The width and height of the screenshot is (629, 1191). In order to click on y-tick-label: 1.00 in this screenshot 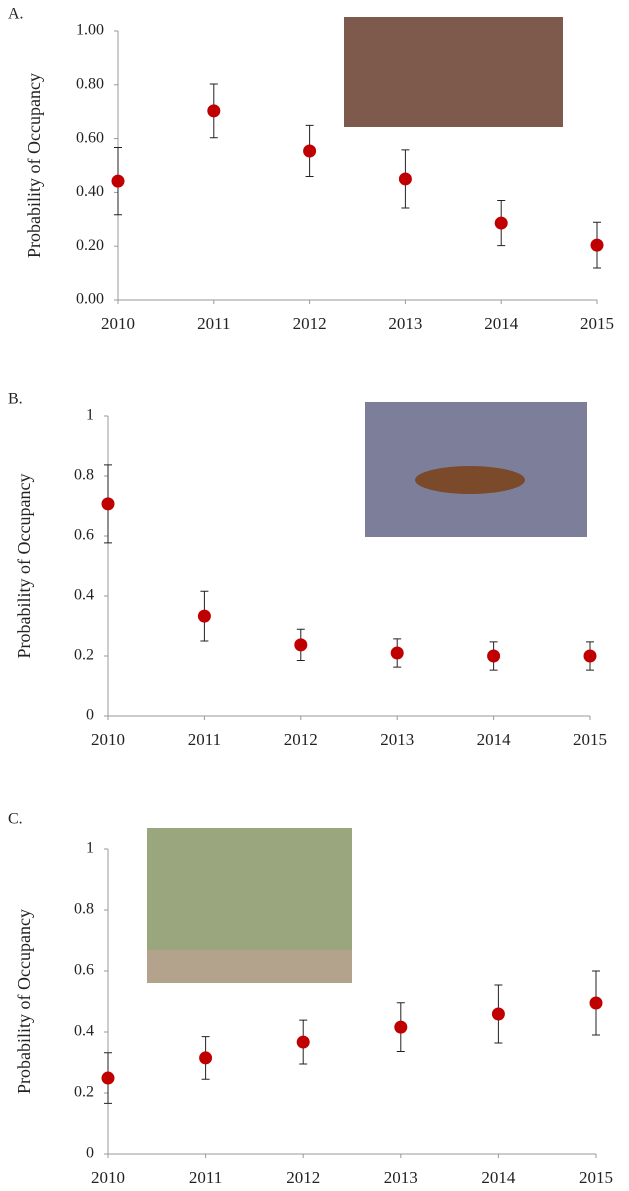, I will do `click(90, 30)`.